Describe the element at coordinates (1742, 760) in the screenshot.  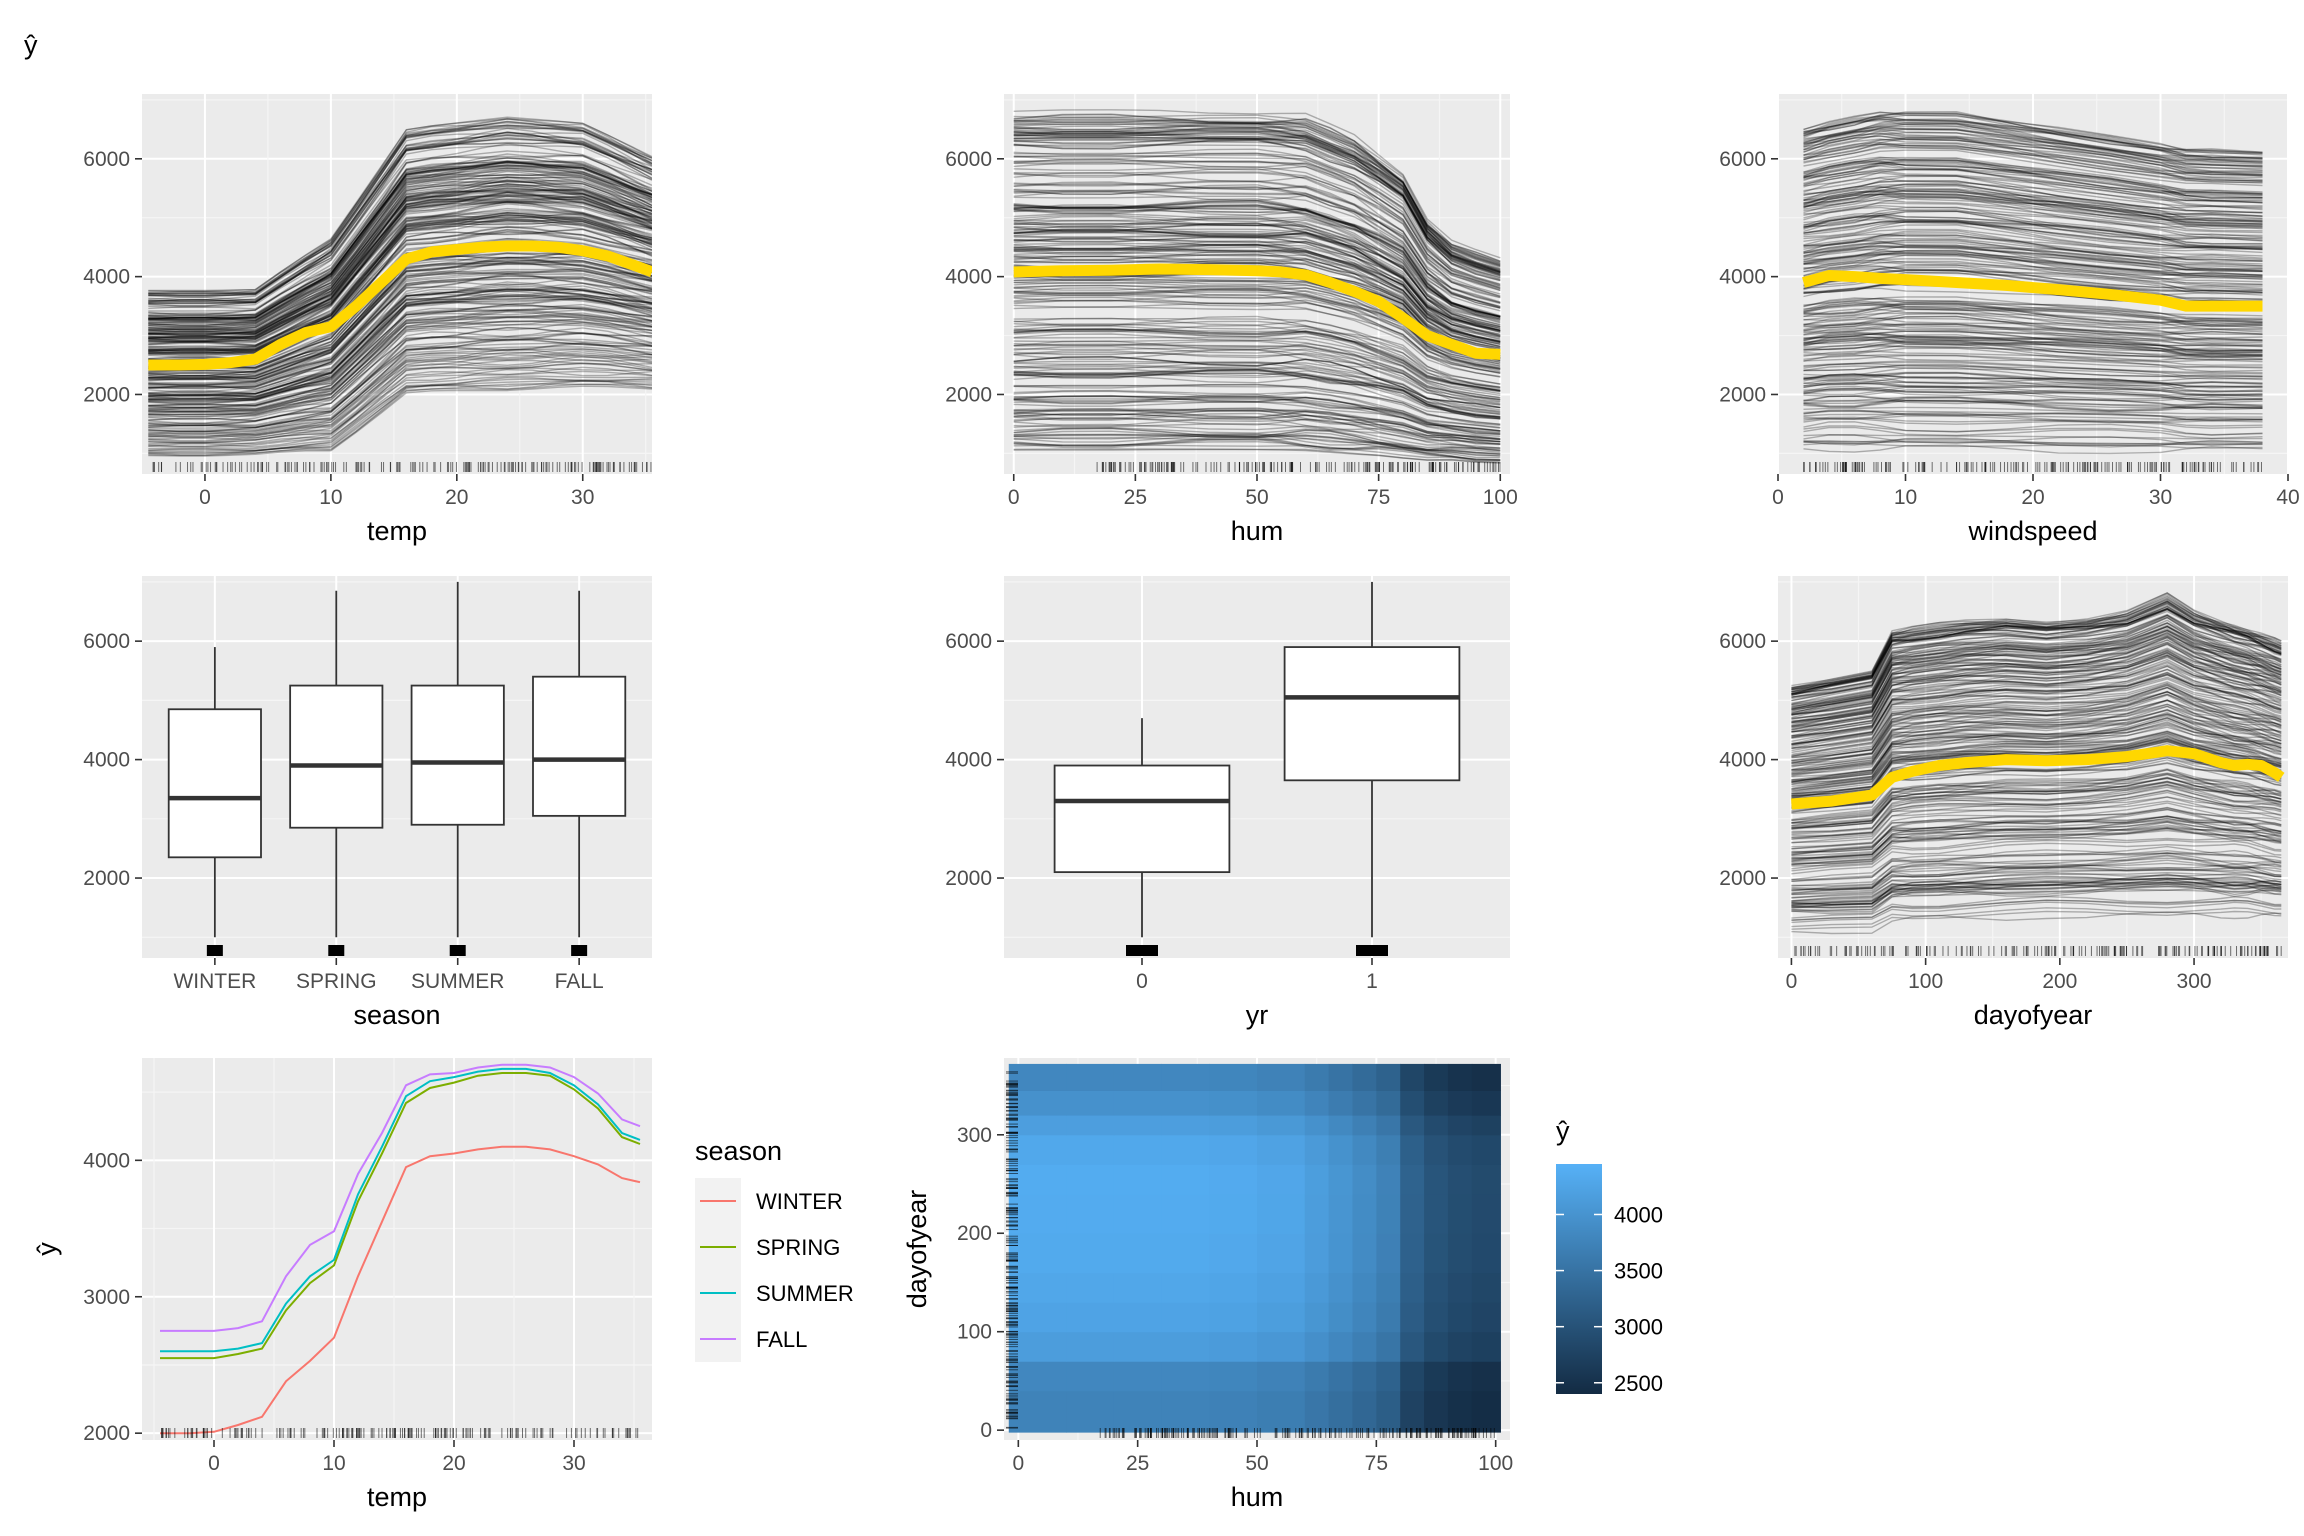
I see `y-tick-label: 4000` at that location.